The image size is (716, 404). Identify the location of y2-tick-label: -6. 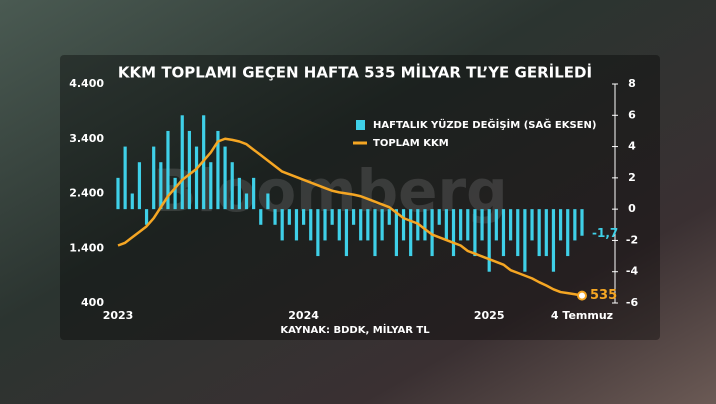
(632, 302).